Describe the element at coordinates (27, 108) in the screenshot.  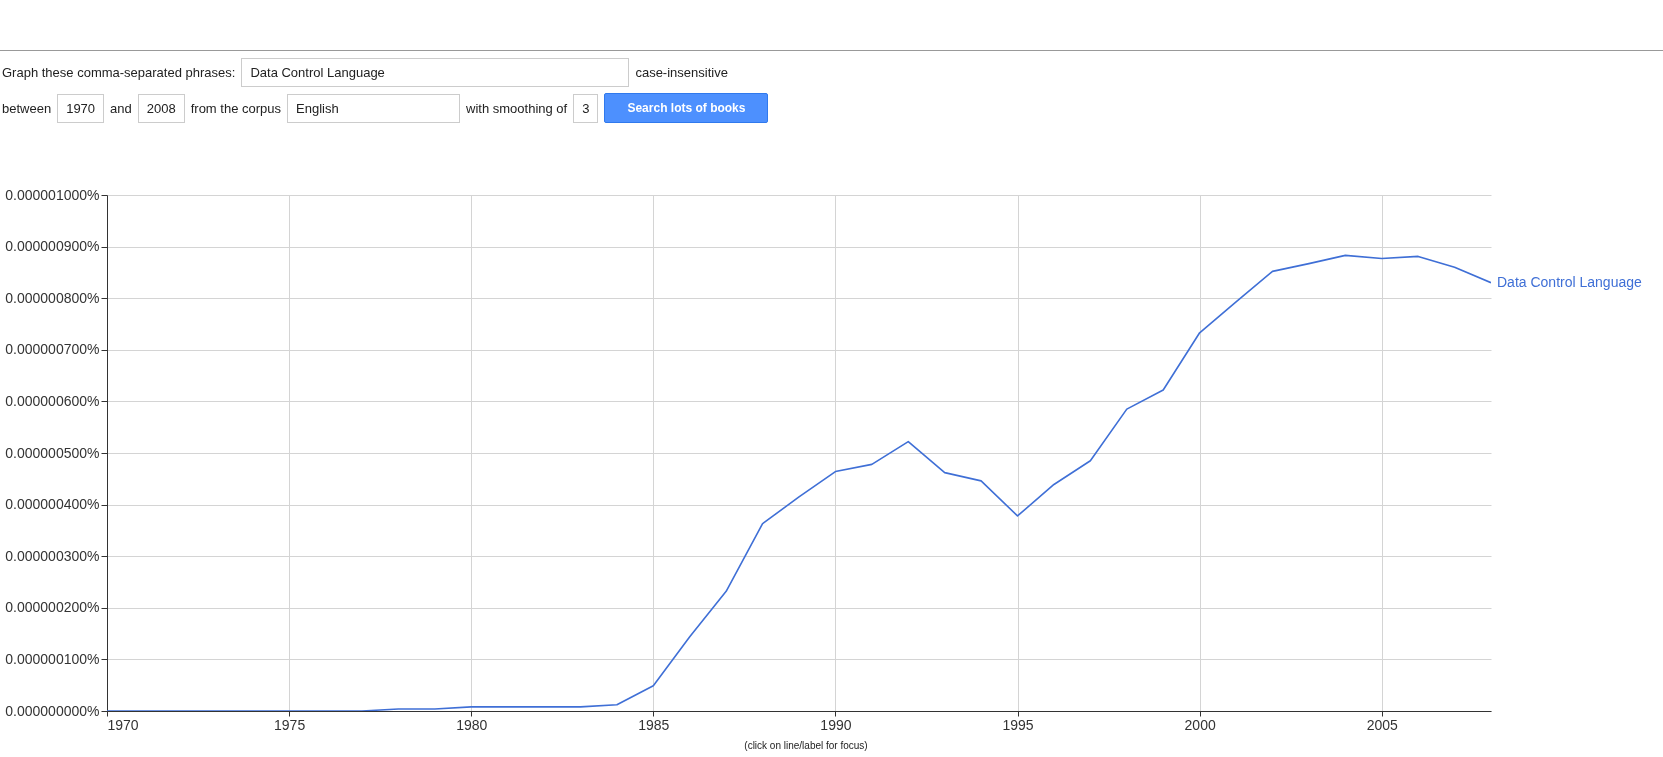
I see `text: between` at that location.